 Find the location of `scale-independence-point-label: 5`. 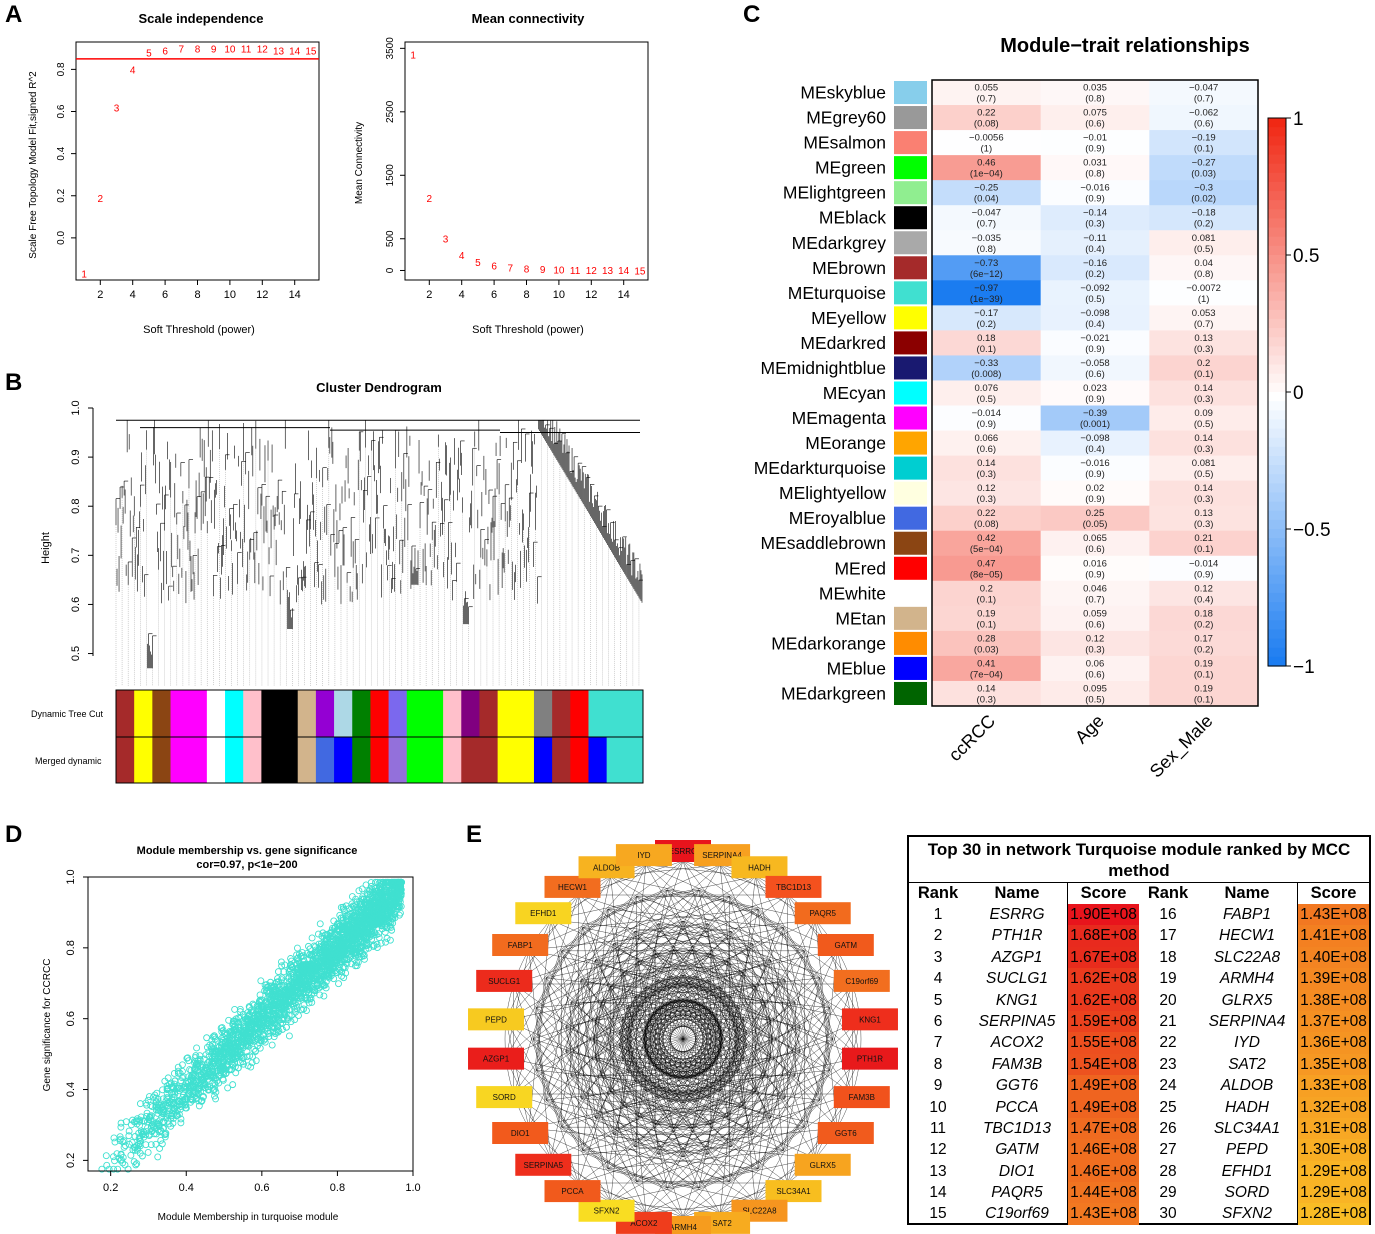

scale-independence-point-label: 5 is located at coordinates (149, 54).